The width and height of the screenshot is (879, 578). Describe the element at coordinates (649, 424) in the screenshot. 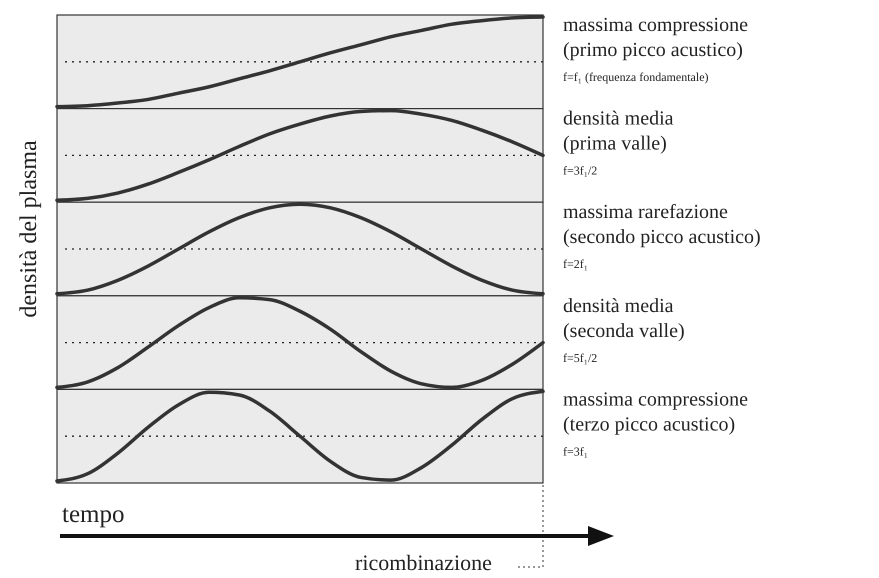

I see `text: (terzo picco acustico)` at that location.